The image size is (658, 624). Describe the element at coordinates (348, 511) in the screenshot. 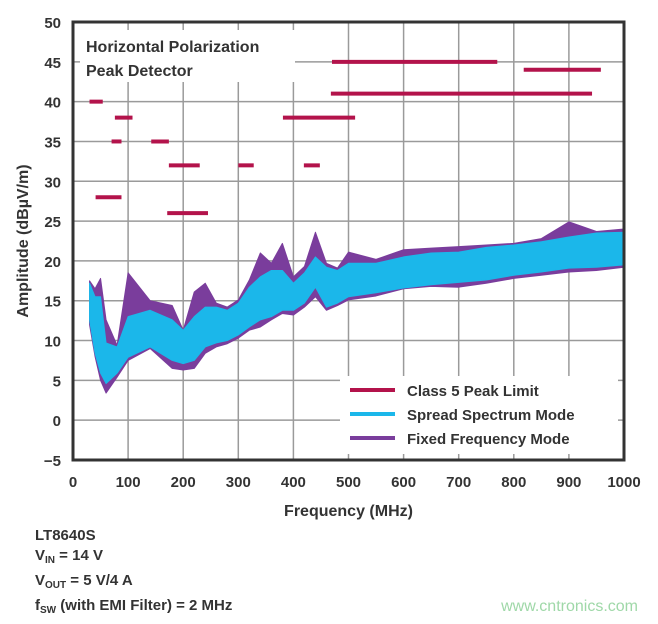

I see `x-axis-label: Frequency (MHz)` at that location.